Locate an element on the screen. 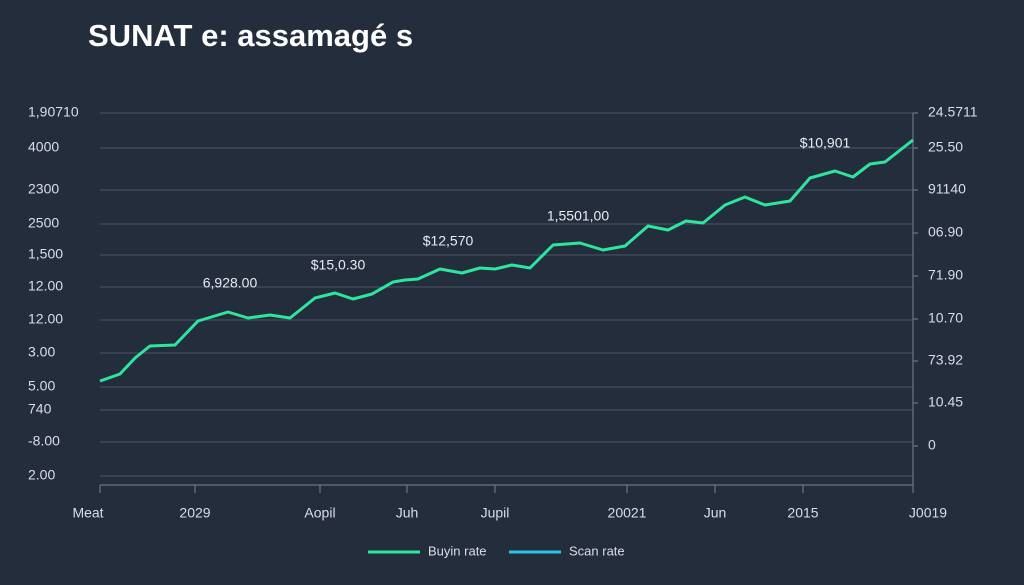  legend-label: Buyin rate is located at coordinates (457, 550).